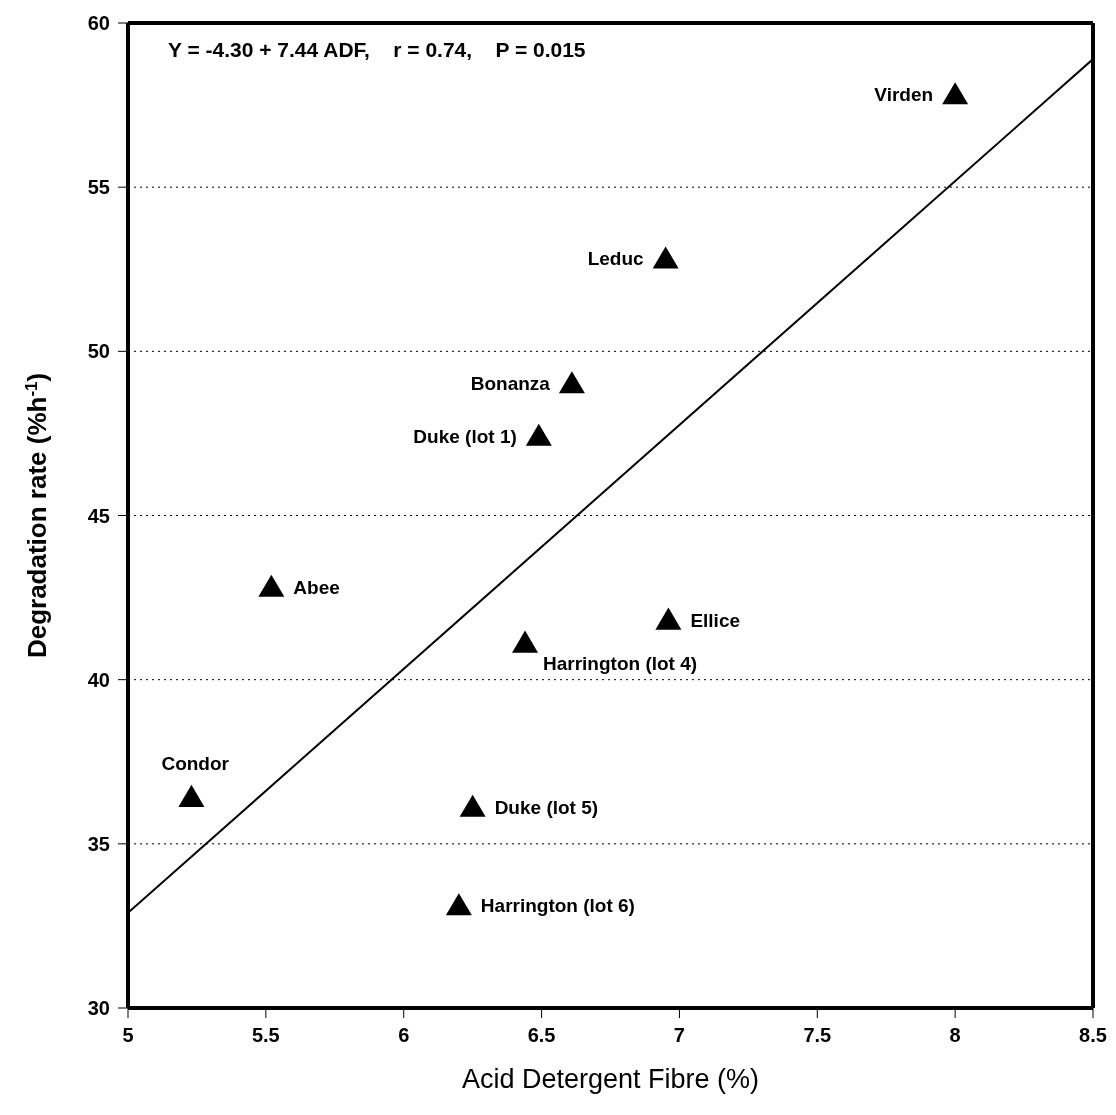 The height and width of the screenshot is (1115, 1116). Describe the element at coordinates (679, 1035) in the screenshot. I see `x-tick-label: 7` at that location.